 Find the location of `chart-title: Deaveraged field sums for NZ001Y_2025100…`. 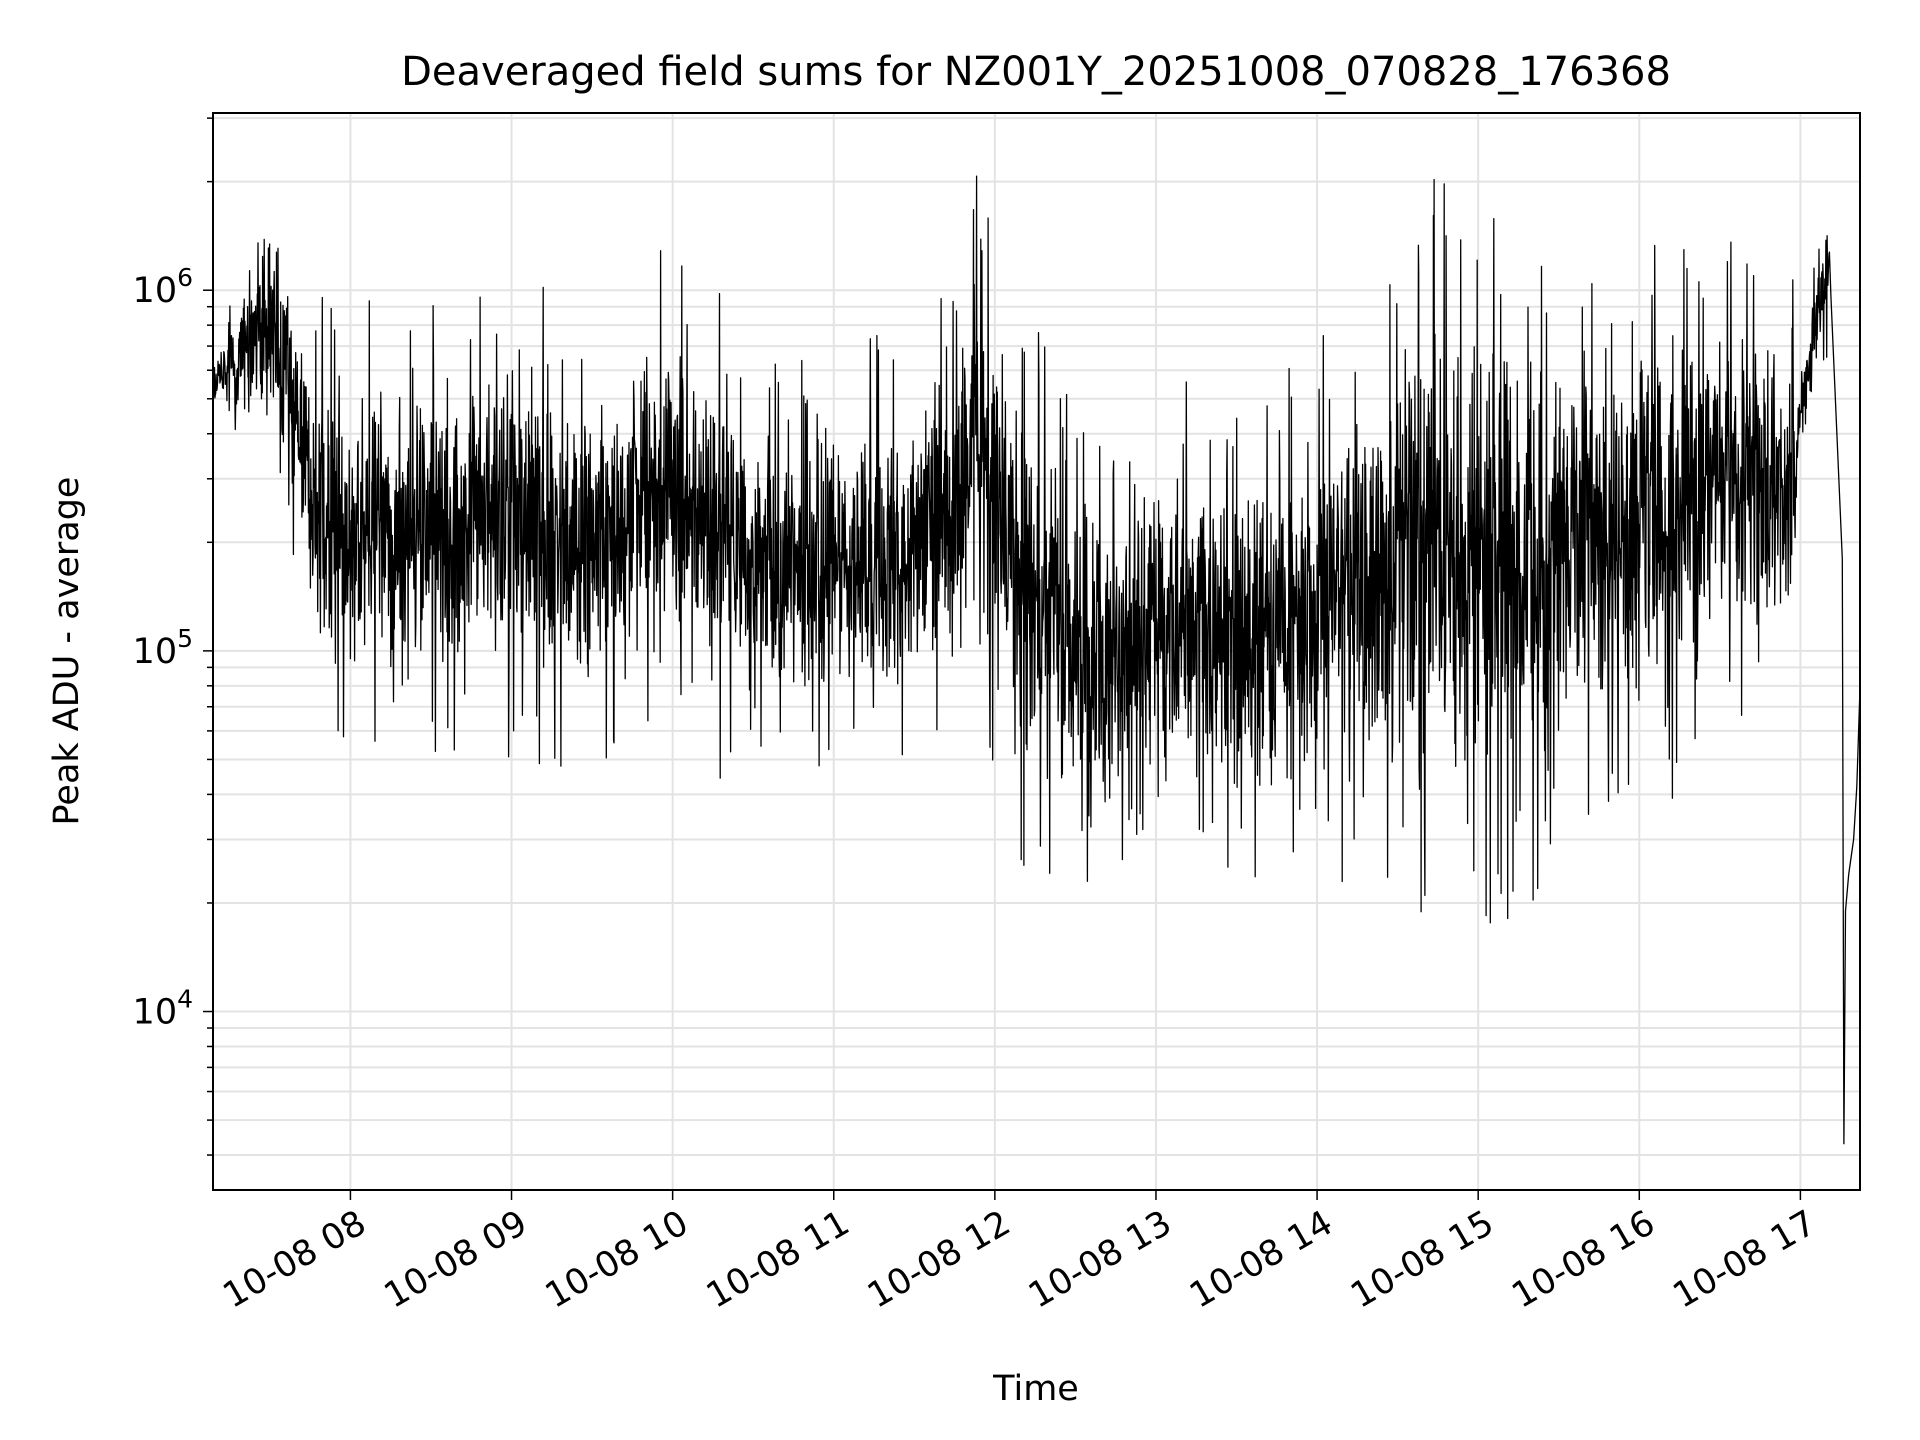

chart-title: Deaveraged field sums for NZ001Y_2025100… is located at coordinates (1036, 72).